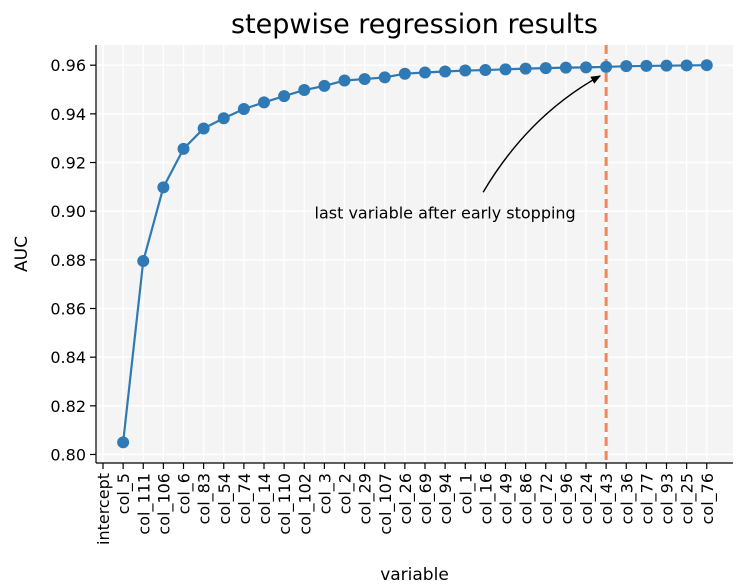 The image size is (743, 588). I want to click on x-tick-label: col_74, so click(245, 498).